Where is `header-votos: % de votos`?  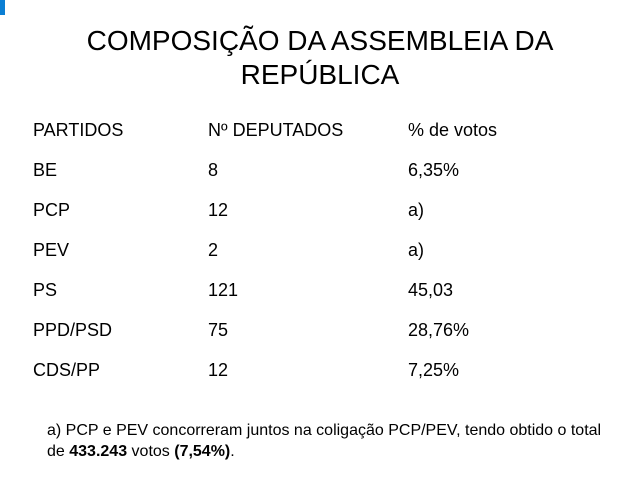
header-votos: % de votos is located at coordinates (453, 130).